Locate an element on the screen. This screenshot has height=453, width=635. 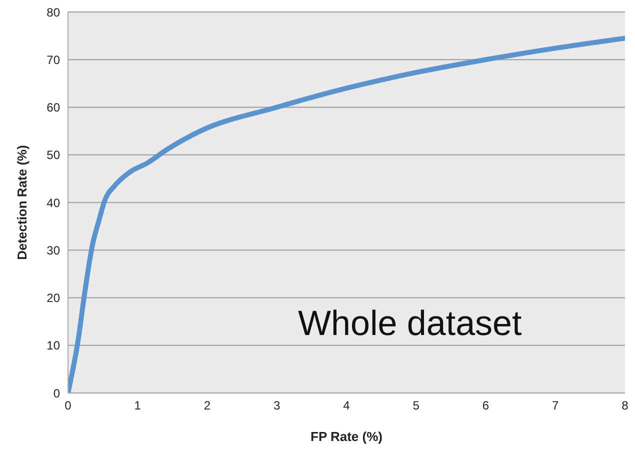
y-tick-label: 20 is located at coordinates (53, 298).